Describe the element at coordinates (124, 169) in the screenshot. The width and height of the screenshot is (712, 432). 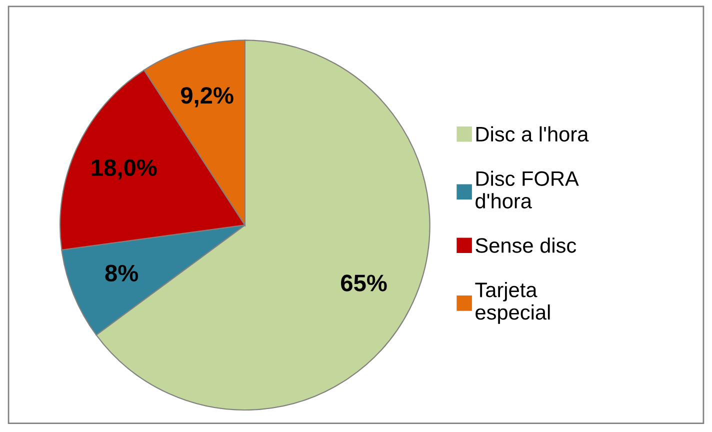
I see `data-label: 18,0%` at that location.